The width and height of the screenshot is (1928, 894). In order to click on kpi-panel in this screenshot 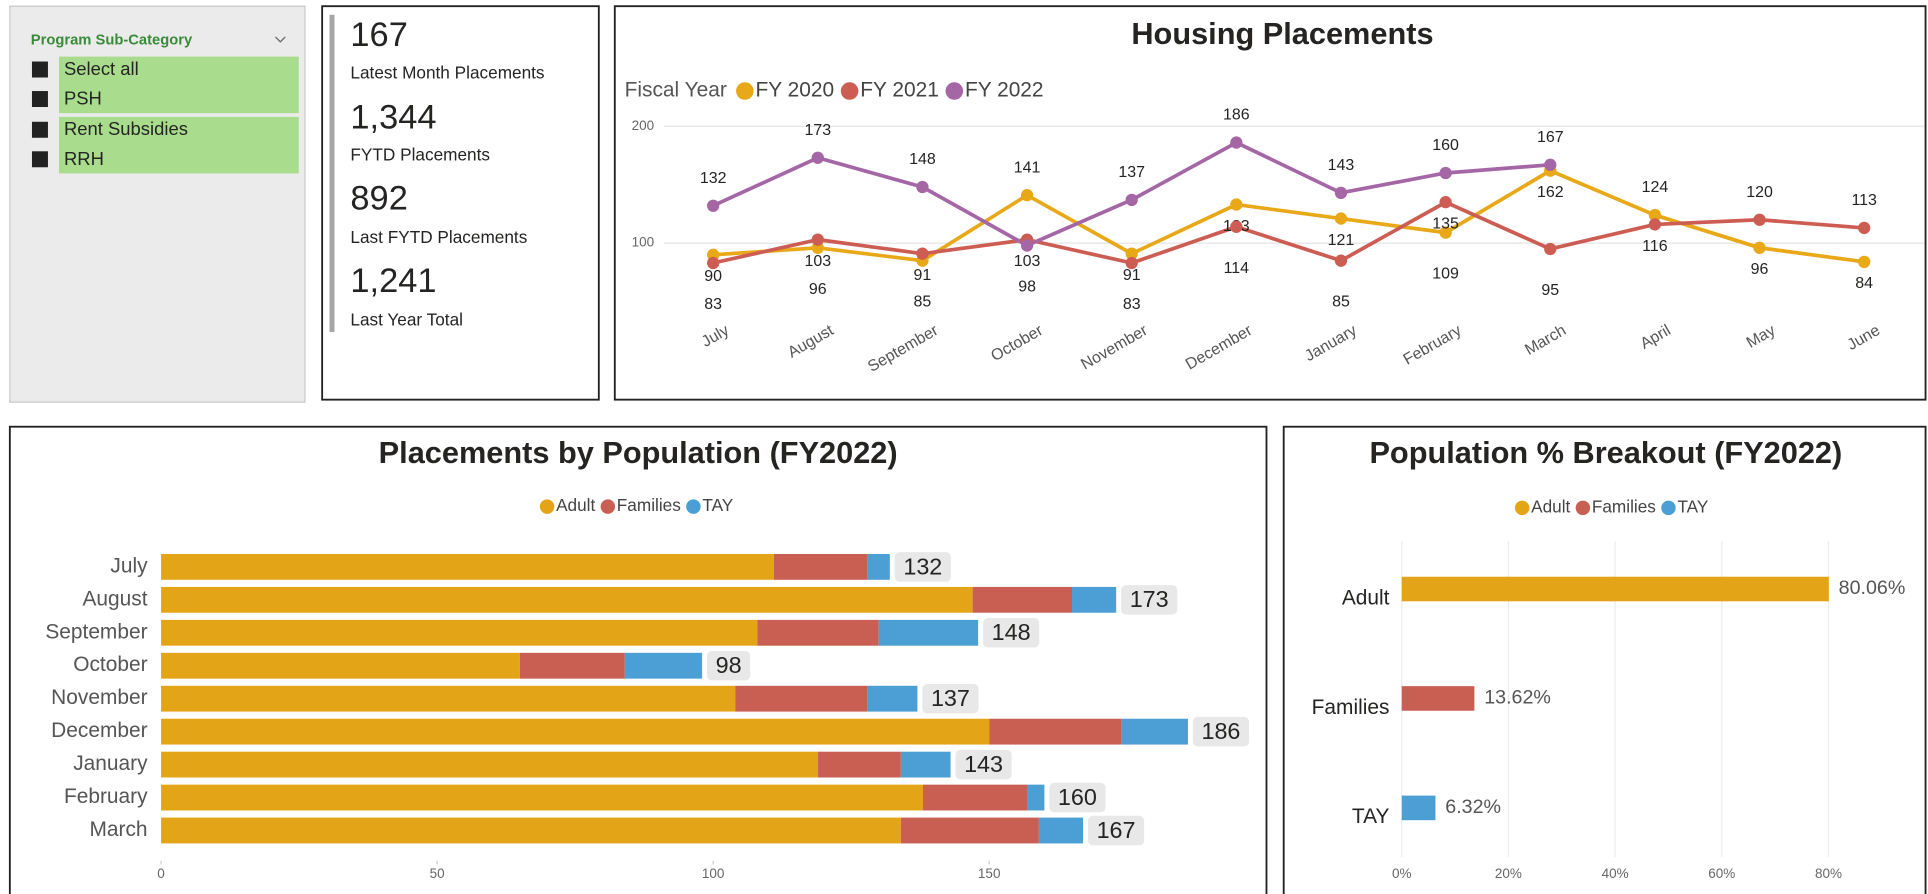, I will do `click(460, 203)`.